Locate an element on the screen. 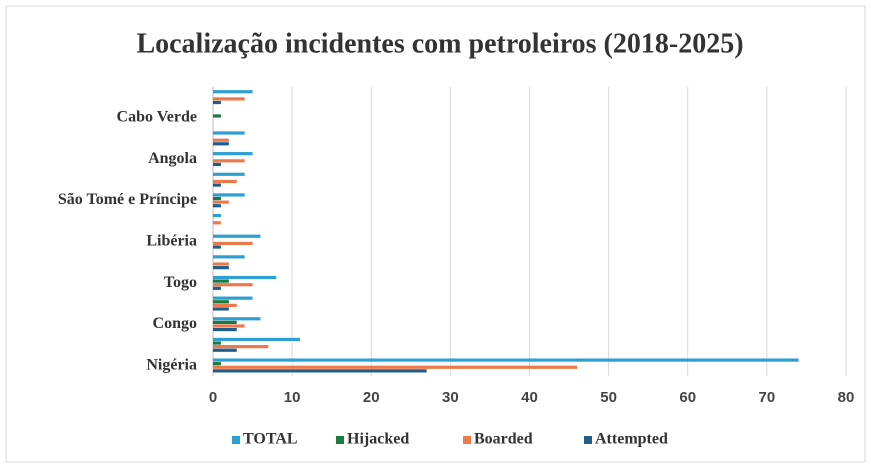 The image size is (871, 469). x-tick-label: 0 is located at coordinates (213, 397).